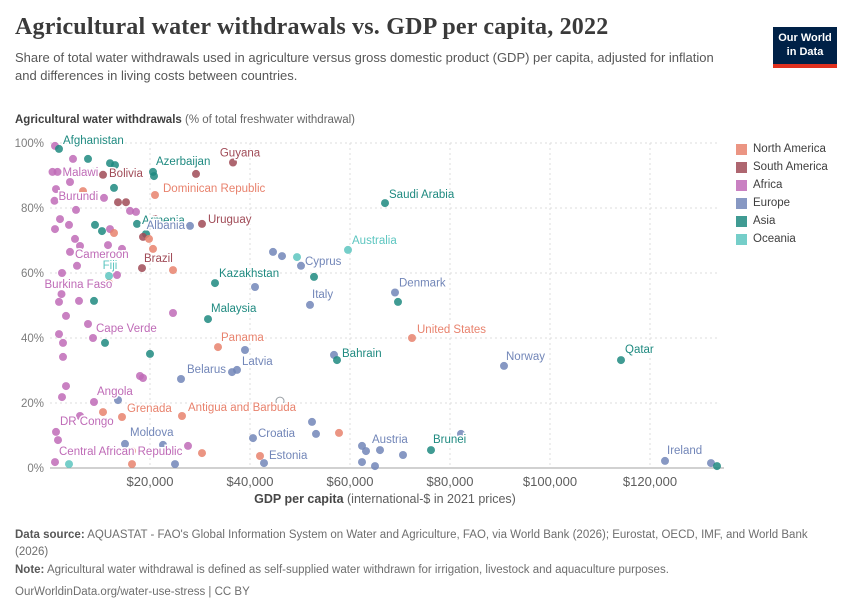 The image size is (850, 614). What do you see at coordinates (56, 431) in the screenshot?
I see `data-point-dr-congo` at bounding box center [56, 431].